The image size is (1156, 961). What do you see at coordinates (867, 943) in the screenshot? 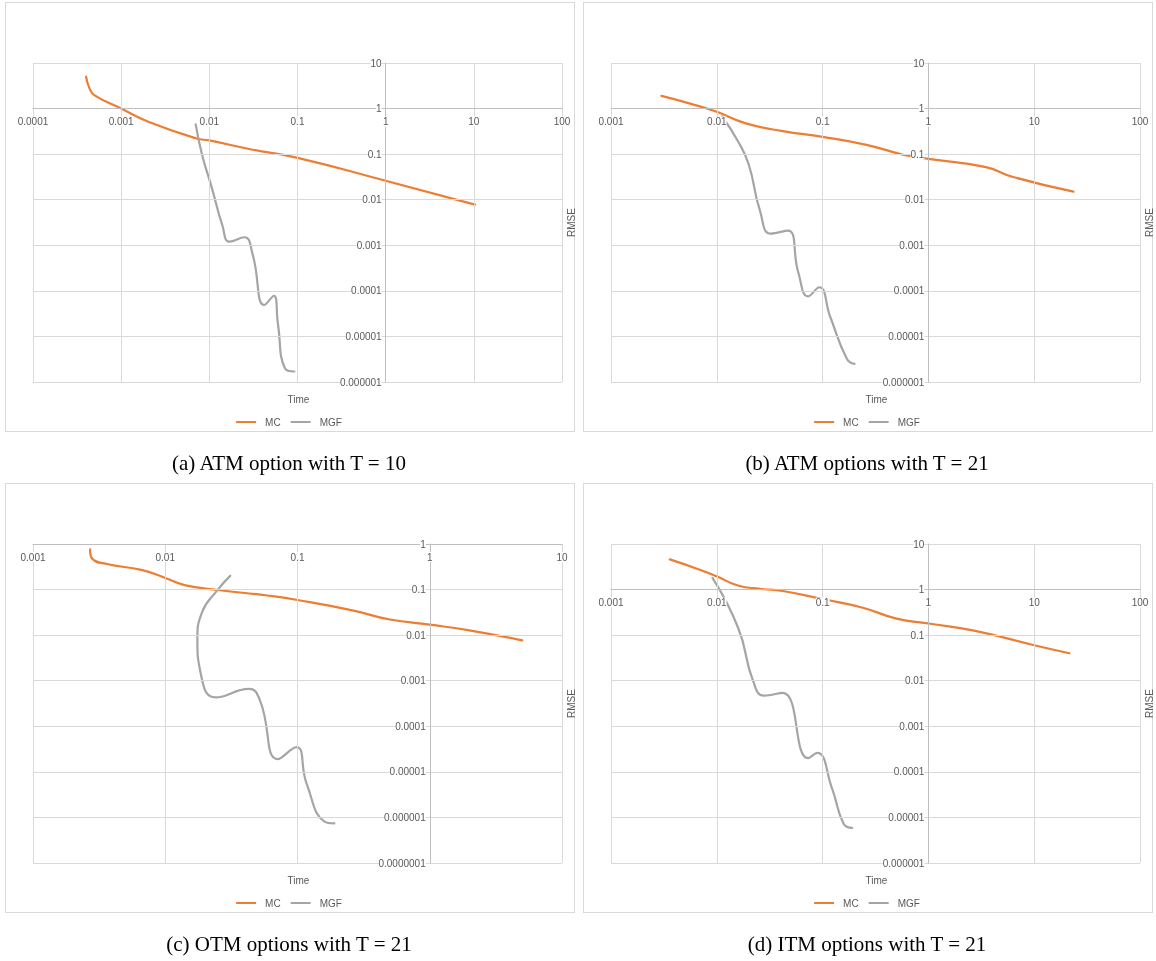
I see `text: (d) ITM options with T = 21` at bounding box center [867, 943].